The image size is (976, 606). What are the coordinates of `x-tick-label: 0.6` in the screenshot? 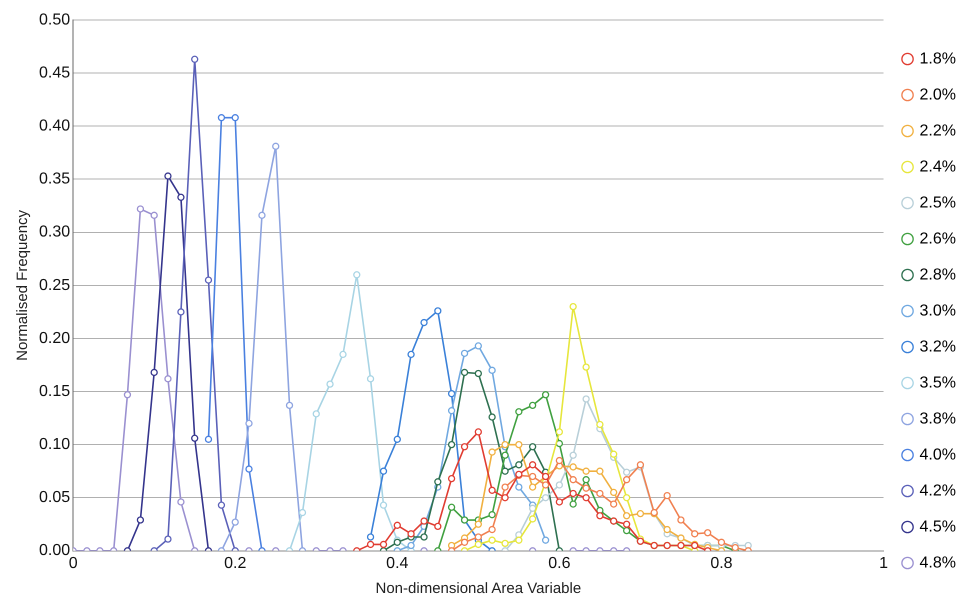 It's located at (559, 563).